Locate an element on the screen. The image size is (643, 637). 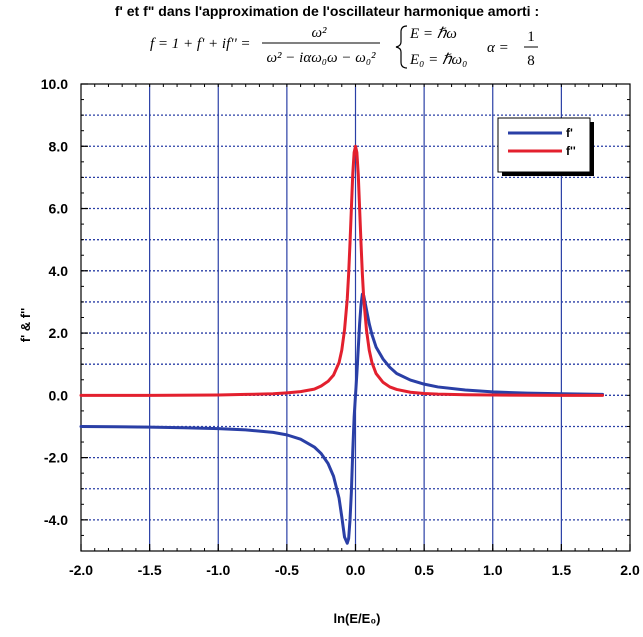
y-axis-label: f' & f'' is located at coordinates (25, 325).